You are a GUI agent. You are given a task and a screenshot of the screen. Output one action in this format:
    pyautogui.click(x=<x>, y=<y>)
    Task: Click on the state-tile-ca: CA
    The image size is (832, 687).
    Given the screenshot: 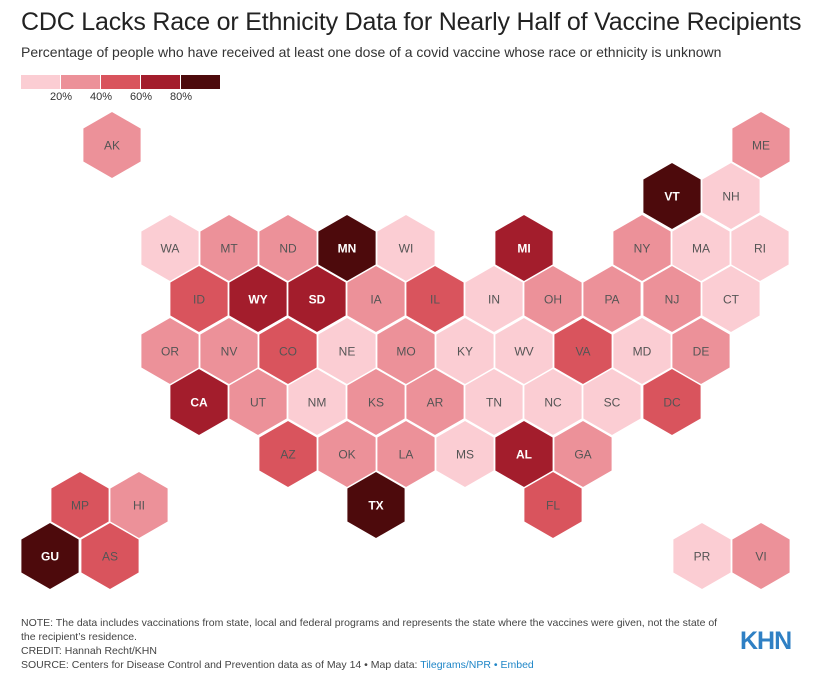 What is the action you would take?
    pyautogui.click(x=199, y=402)
    